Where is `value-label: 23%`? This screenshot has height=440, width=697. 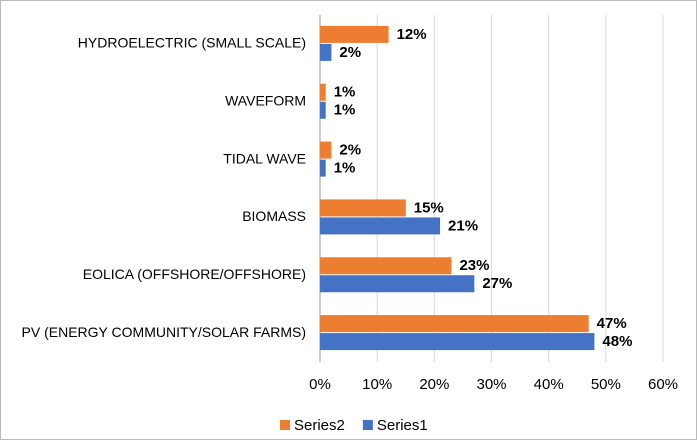 value-label: 23% is located at coordinates (474, 265).